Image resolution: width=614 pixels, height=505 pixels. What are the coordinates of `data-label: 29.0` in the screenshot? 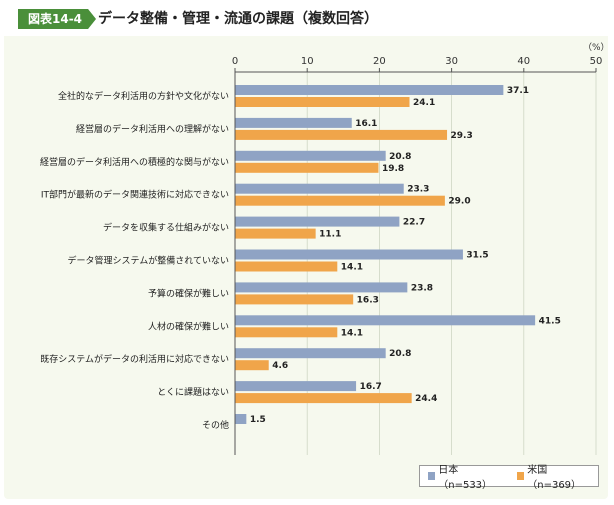 It's located at (459, 202).